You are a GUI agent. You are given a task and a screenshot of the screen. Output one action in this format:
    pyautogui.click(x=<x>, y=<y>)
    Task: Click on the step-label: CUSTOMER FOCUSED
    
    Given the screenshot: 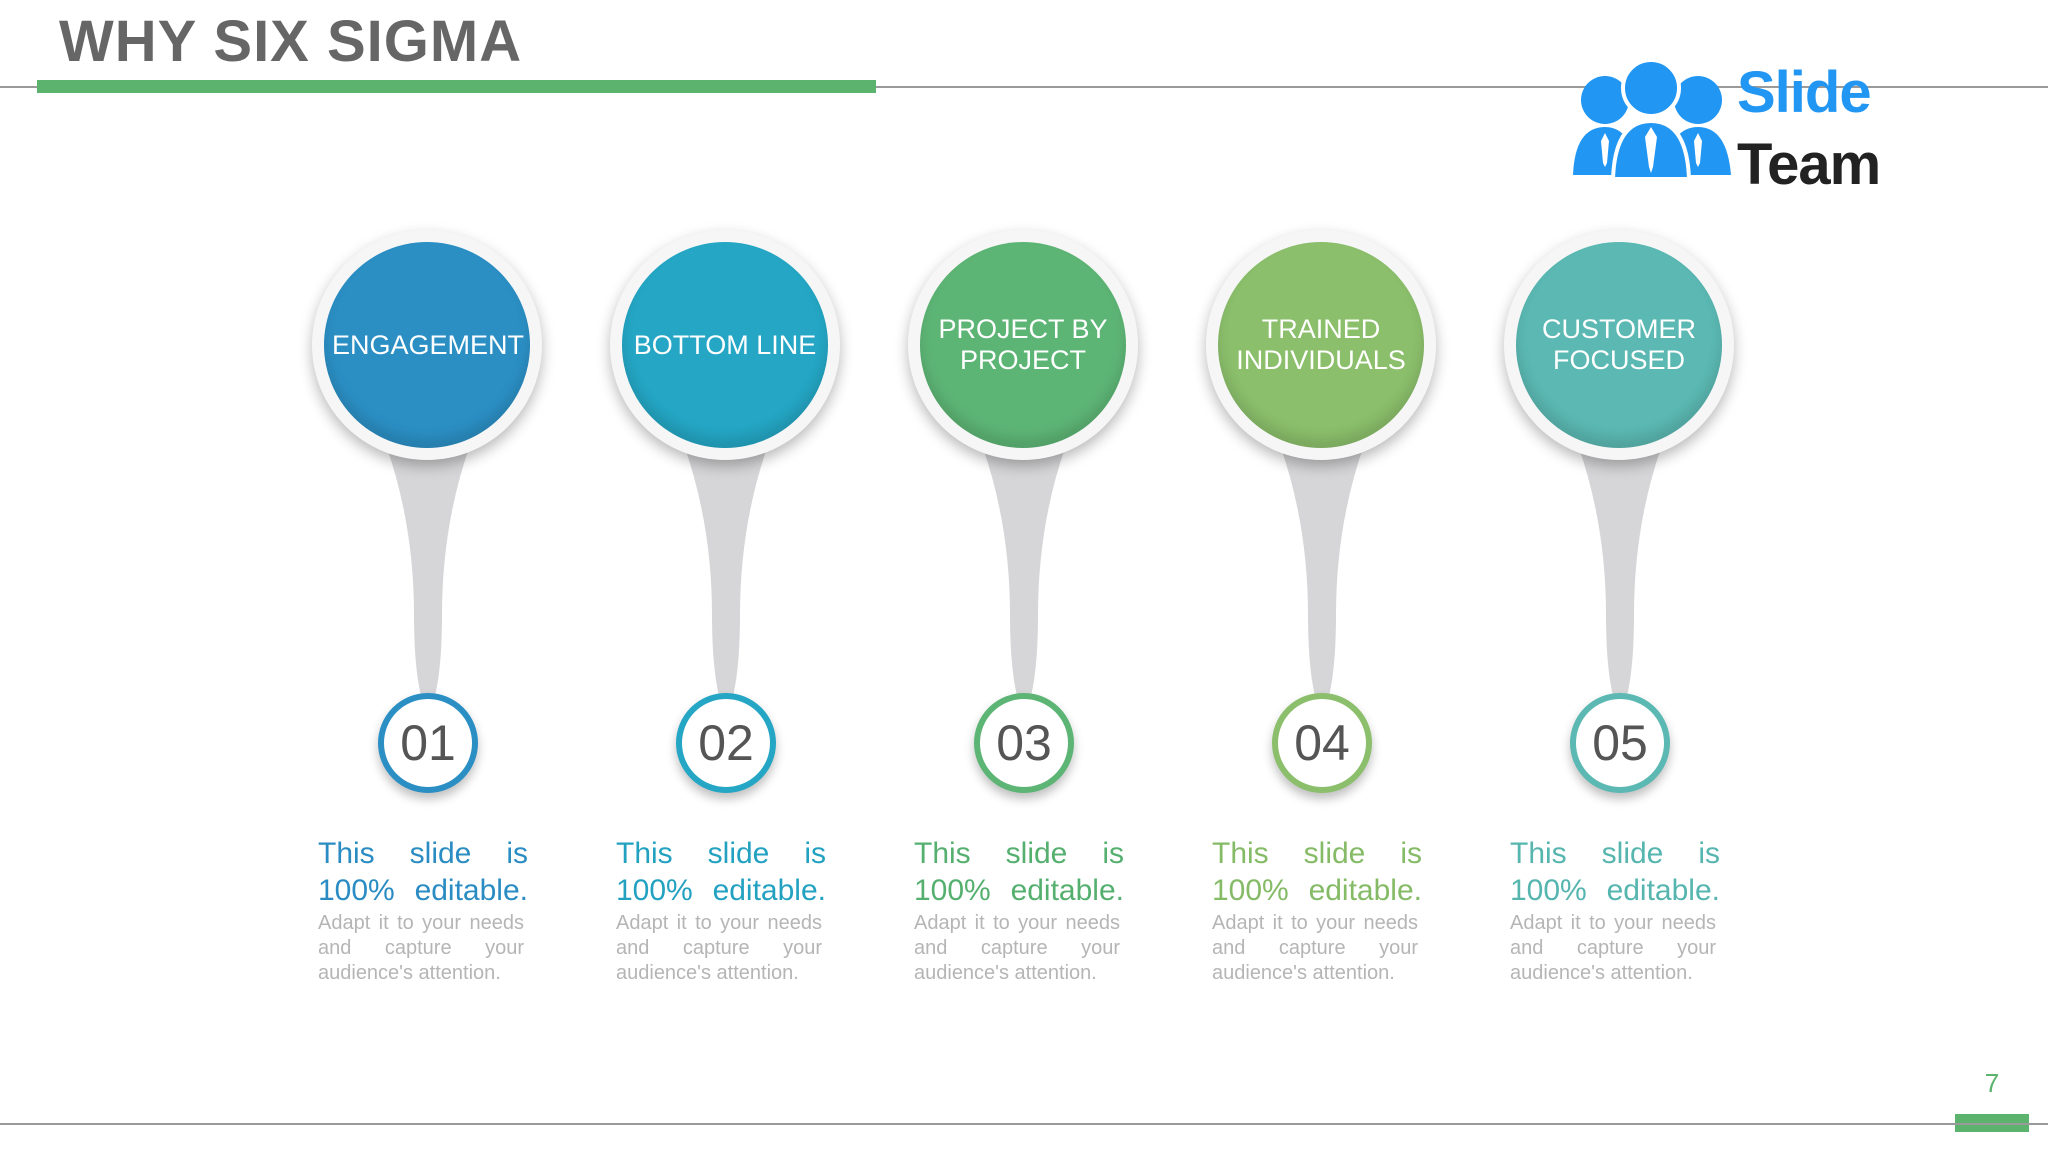 What is the action you would take?
    pyautogui.click(x=1618, y=344)
    